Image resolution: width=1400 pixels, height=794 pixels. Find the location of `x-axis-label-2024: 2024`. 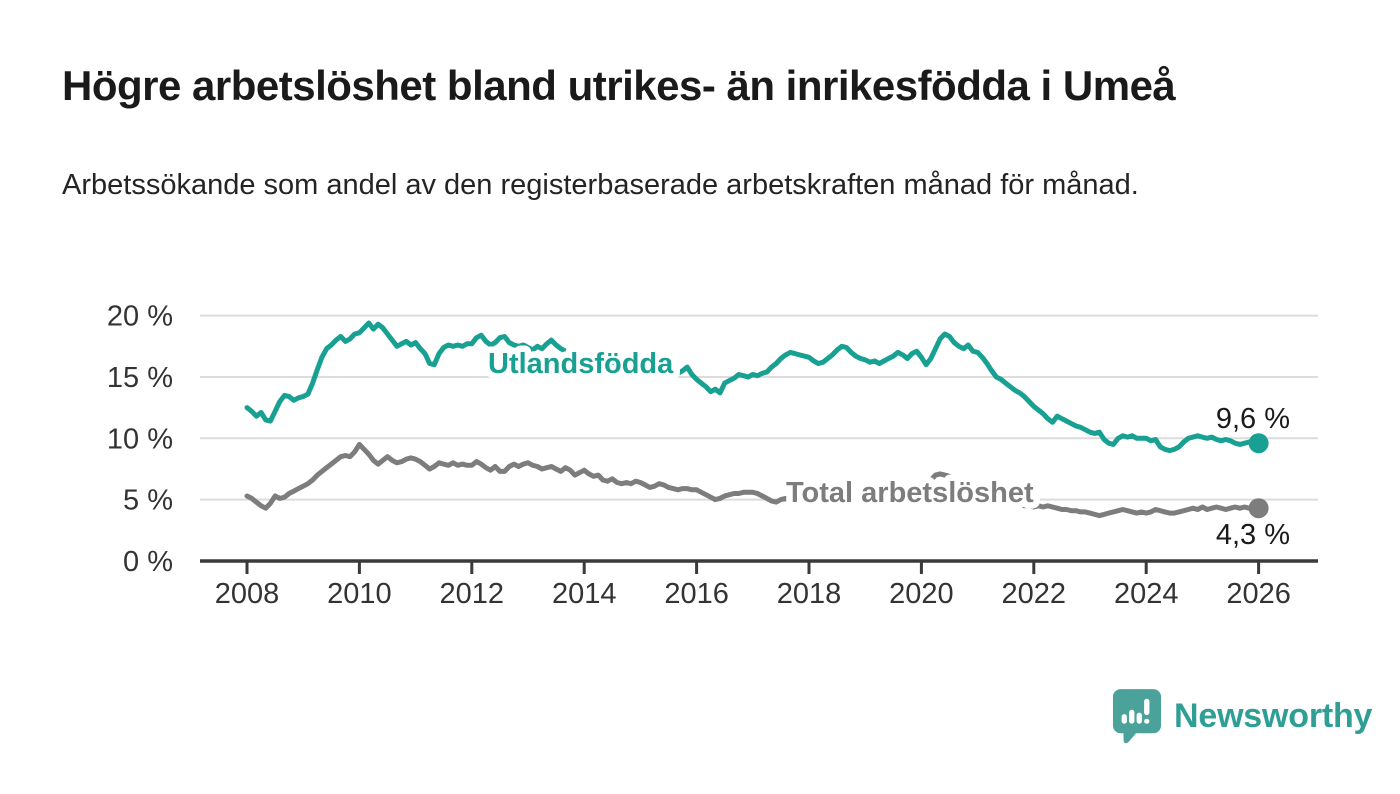

x-axis-label-2024: 2024 is located at coordinates (1146, 594).